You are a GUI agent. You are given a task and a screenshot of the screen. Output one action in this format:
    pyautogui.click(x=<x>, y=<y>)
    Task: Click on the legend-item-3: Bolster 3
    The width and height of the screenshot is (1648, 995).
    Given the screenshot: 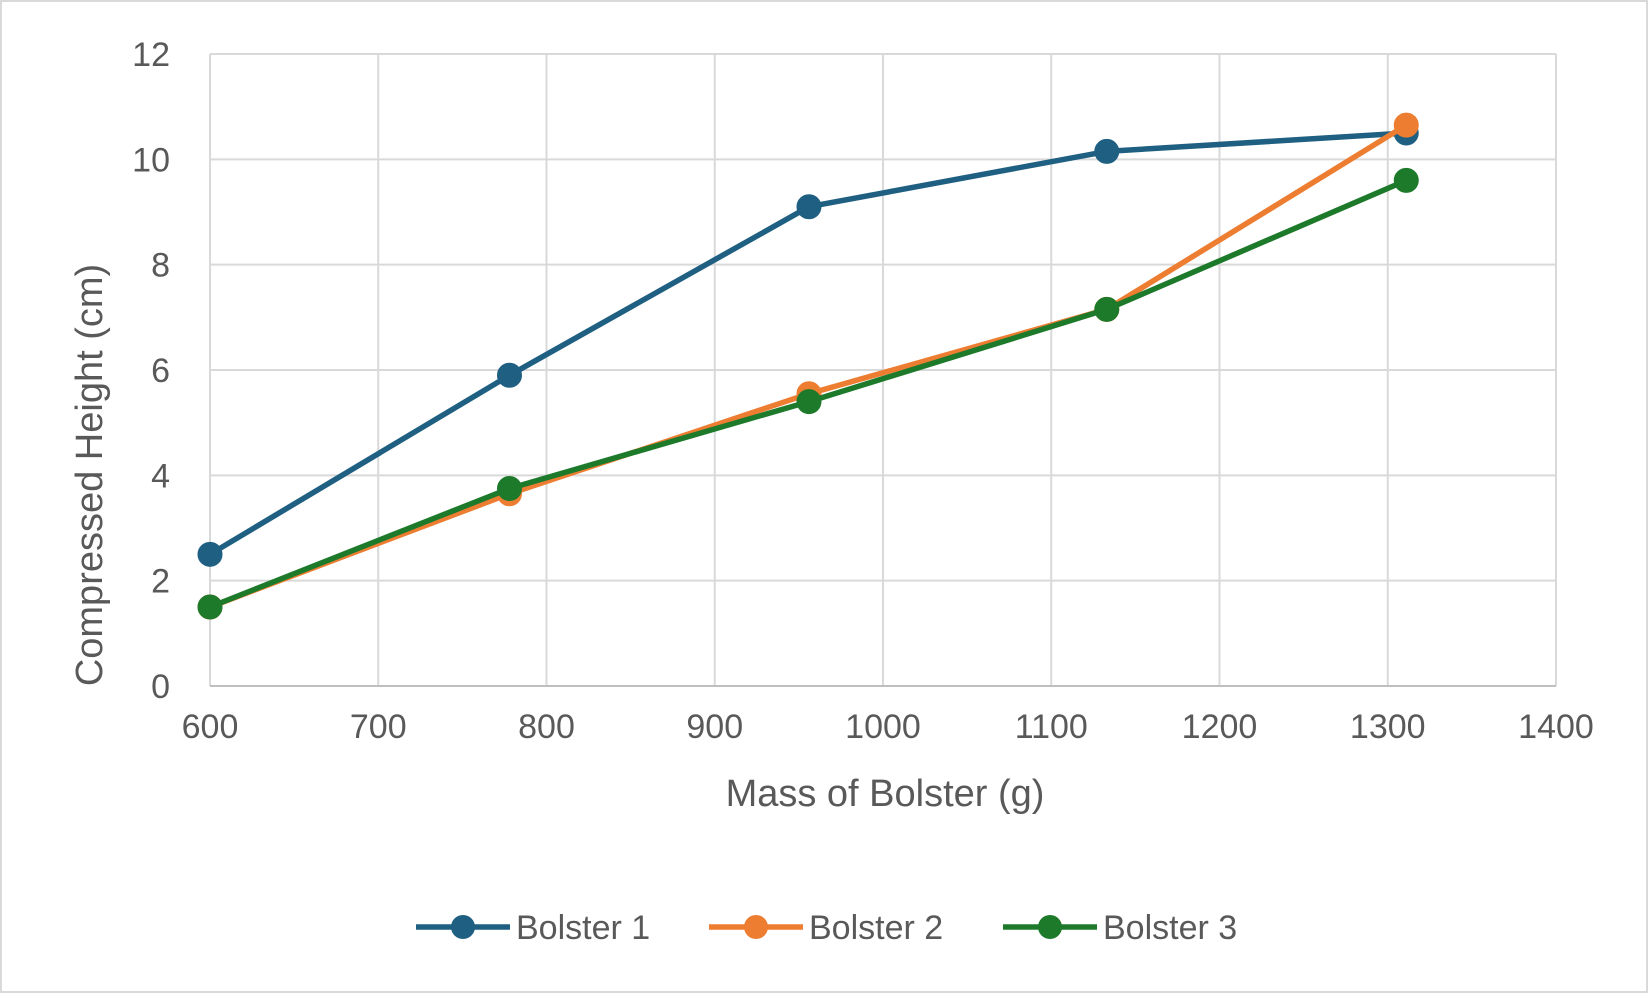 What is the action you would take?
    pyautogui.click(x=1120, y=928)
    